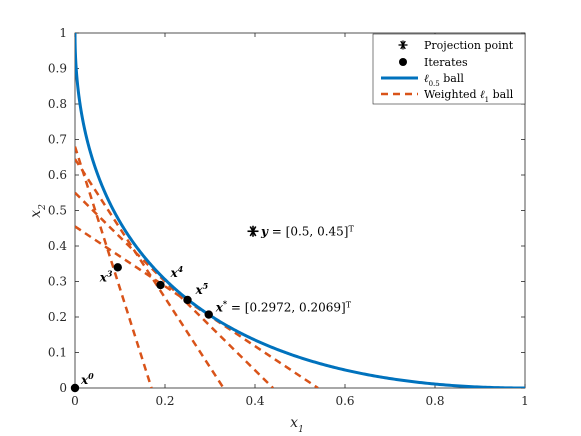  I want to click on legend-asterisk-icon, so click(403, 45).